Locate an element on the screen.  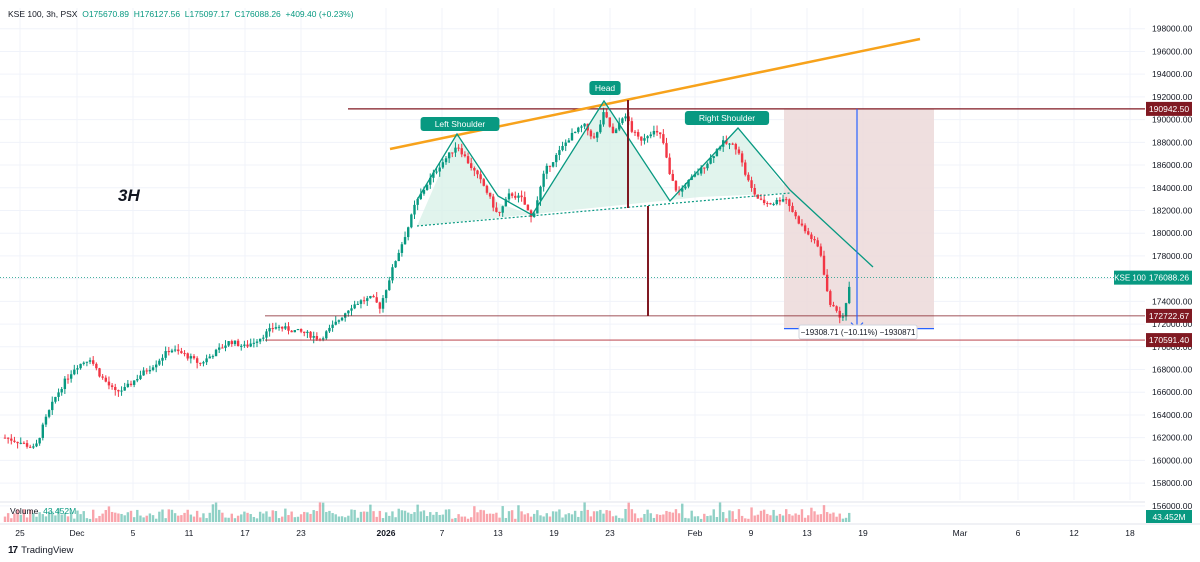
measure-info: −19308.71 (−10.11%) −1930871 is located at coordinates (858, 332).